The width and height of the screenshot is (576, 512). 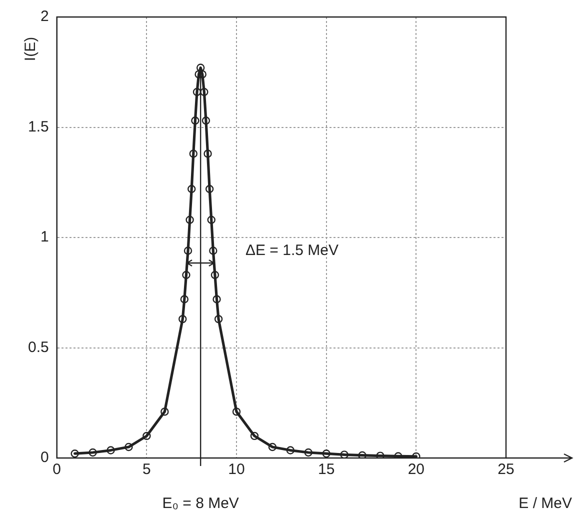 What do you see at coordinates (291, 250) in the screenshot?
I see `annotation: ΔE = 1.5 MeV` at bounding box center [291, 250].